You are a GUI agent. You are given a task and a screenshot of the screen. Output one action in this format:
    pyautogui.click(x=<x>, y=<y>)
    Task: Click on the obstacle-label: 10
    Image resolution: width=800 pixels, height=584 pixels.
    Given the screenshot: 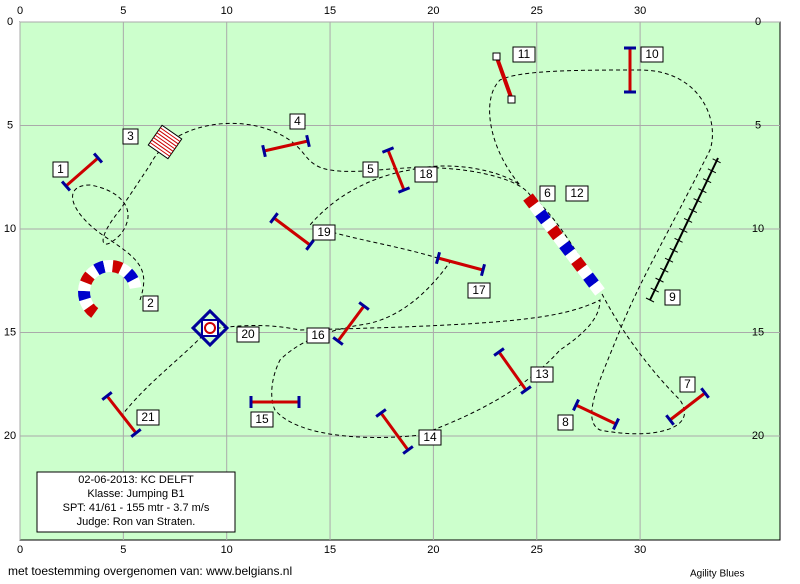 What is the action you would take?
    pyautogui.click(x=652, y=54)
    